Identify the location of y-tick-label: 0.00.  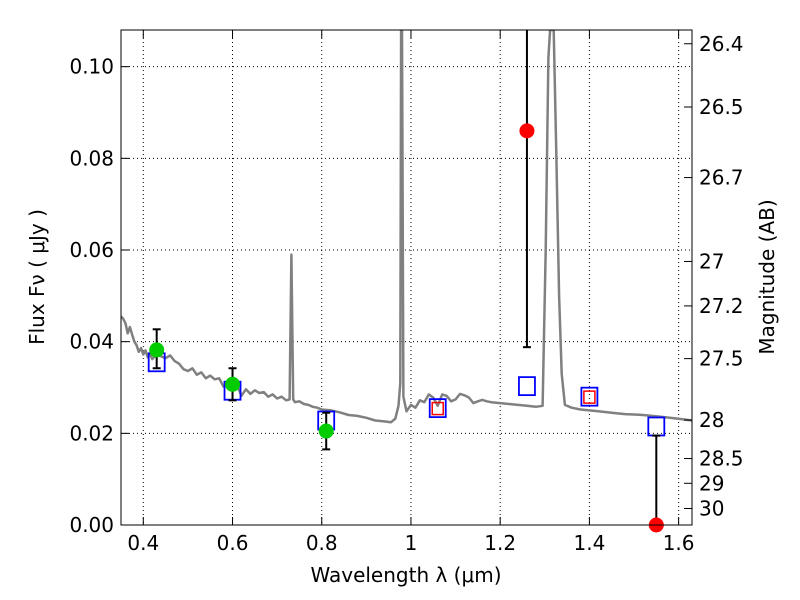
(91, 525).